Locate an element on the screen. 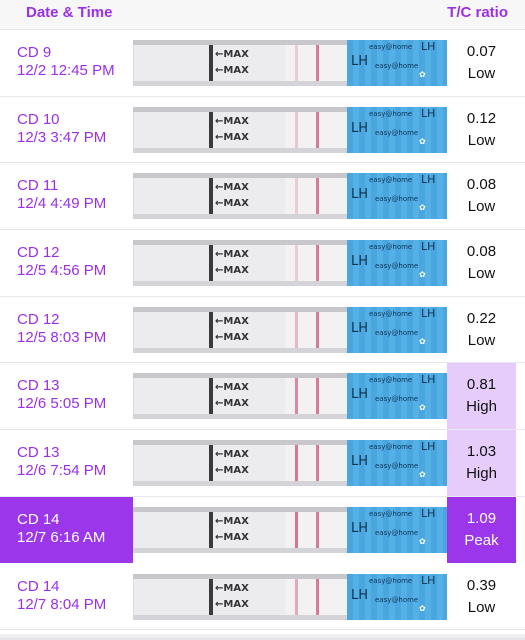 The width and height of the screenshot is (525, 640). date-time-cell: CD 13 12/6 5:05 PM is located at coordinates (66, 396).